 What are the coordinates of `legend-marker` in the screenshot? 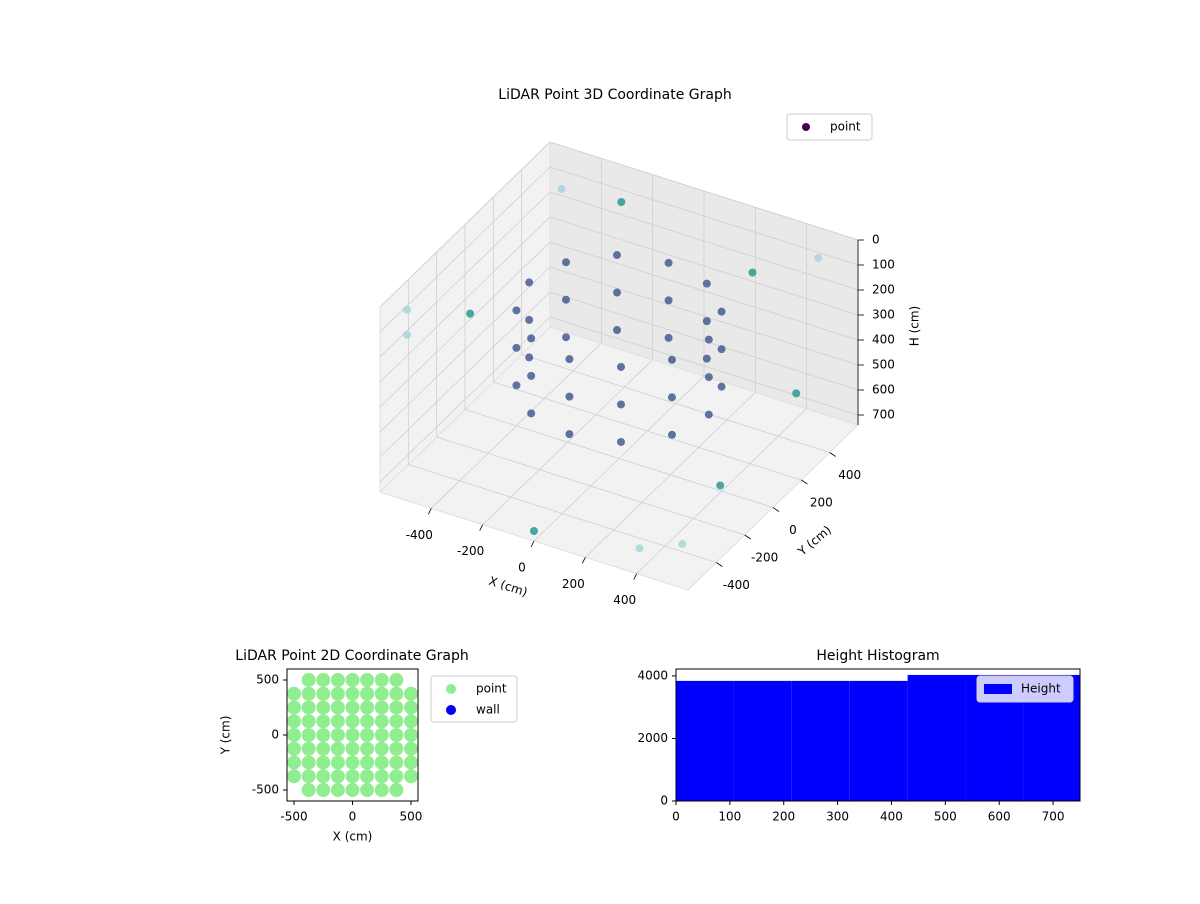 It's located at (806, 127).